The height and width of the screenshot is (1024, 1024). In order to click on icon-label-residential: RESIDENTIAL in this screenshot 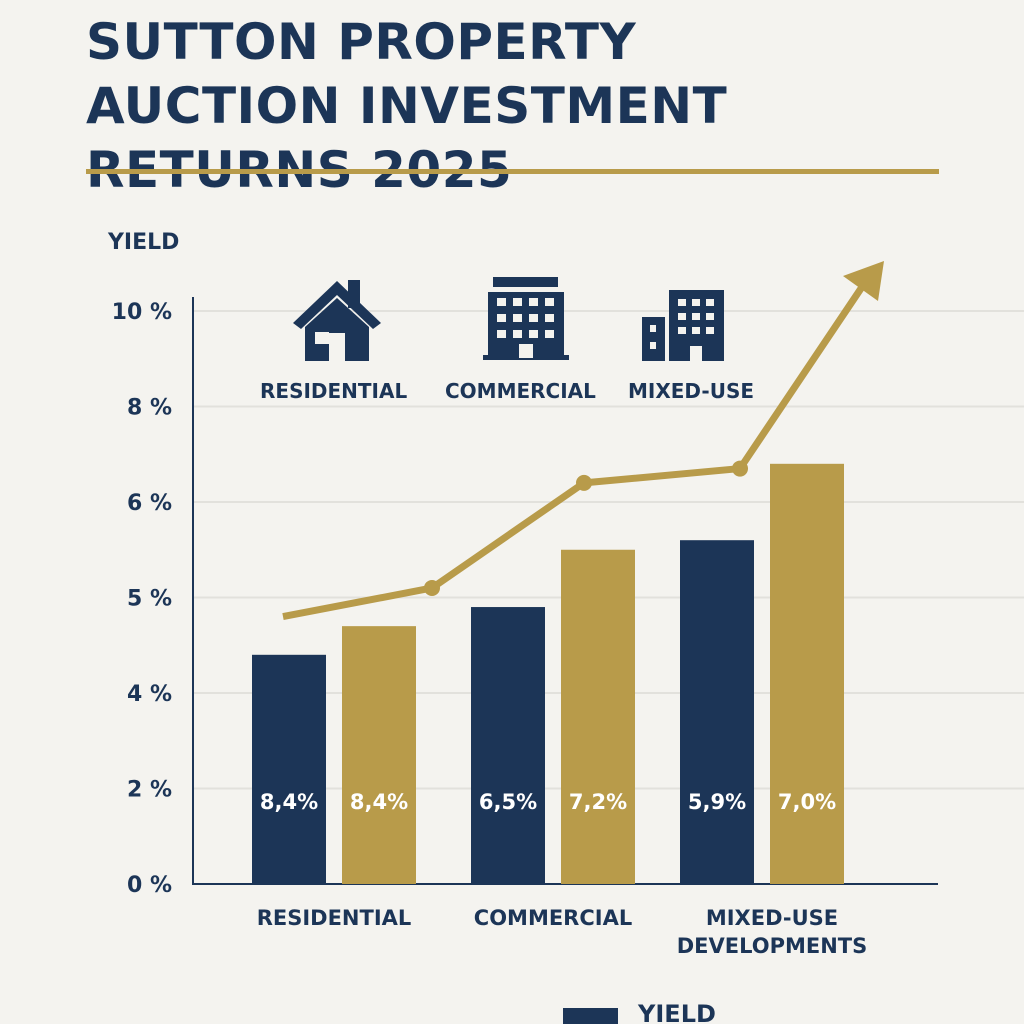, I will do `click(334, 391)`.